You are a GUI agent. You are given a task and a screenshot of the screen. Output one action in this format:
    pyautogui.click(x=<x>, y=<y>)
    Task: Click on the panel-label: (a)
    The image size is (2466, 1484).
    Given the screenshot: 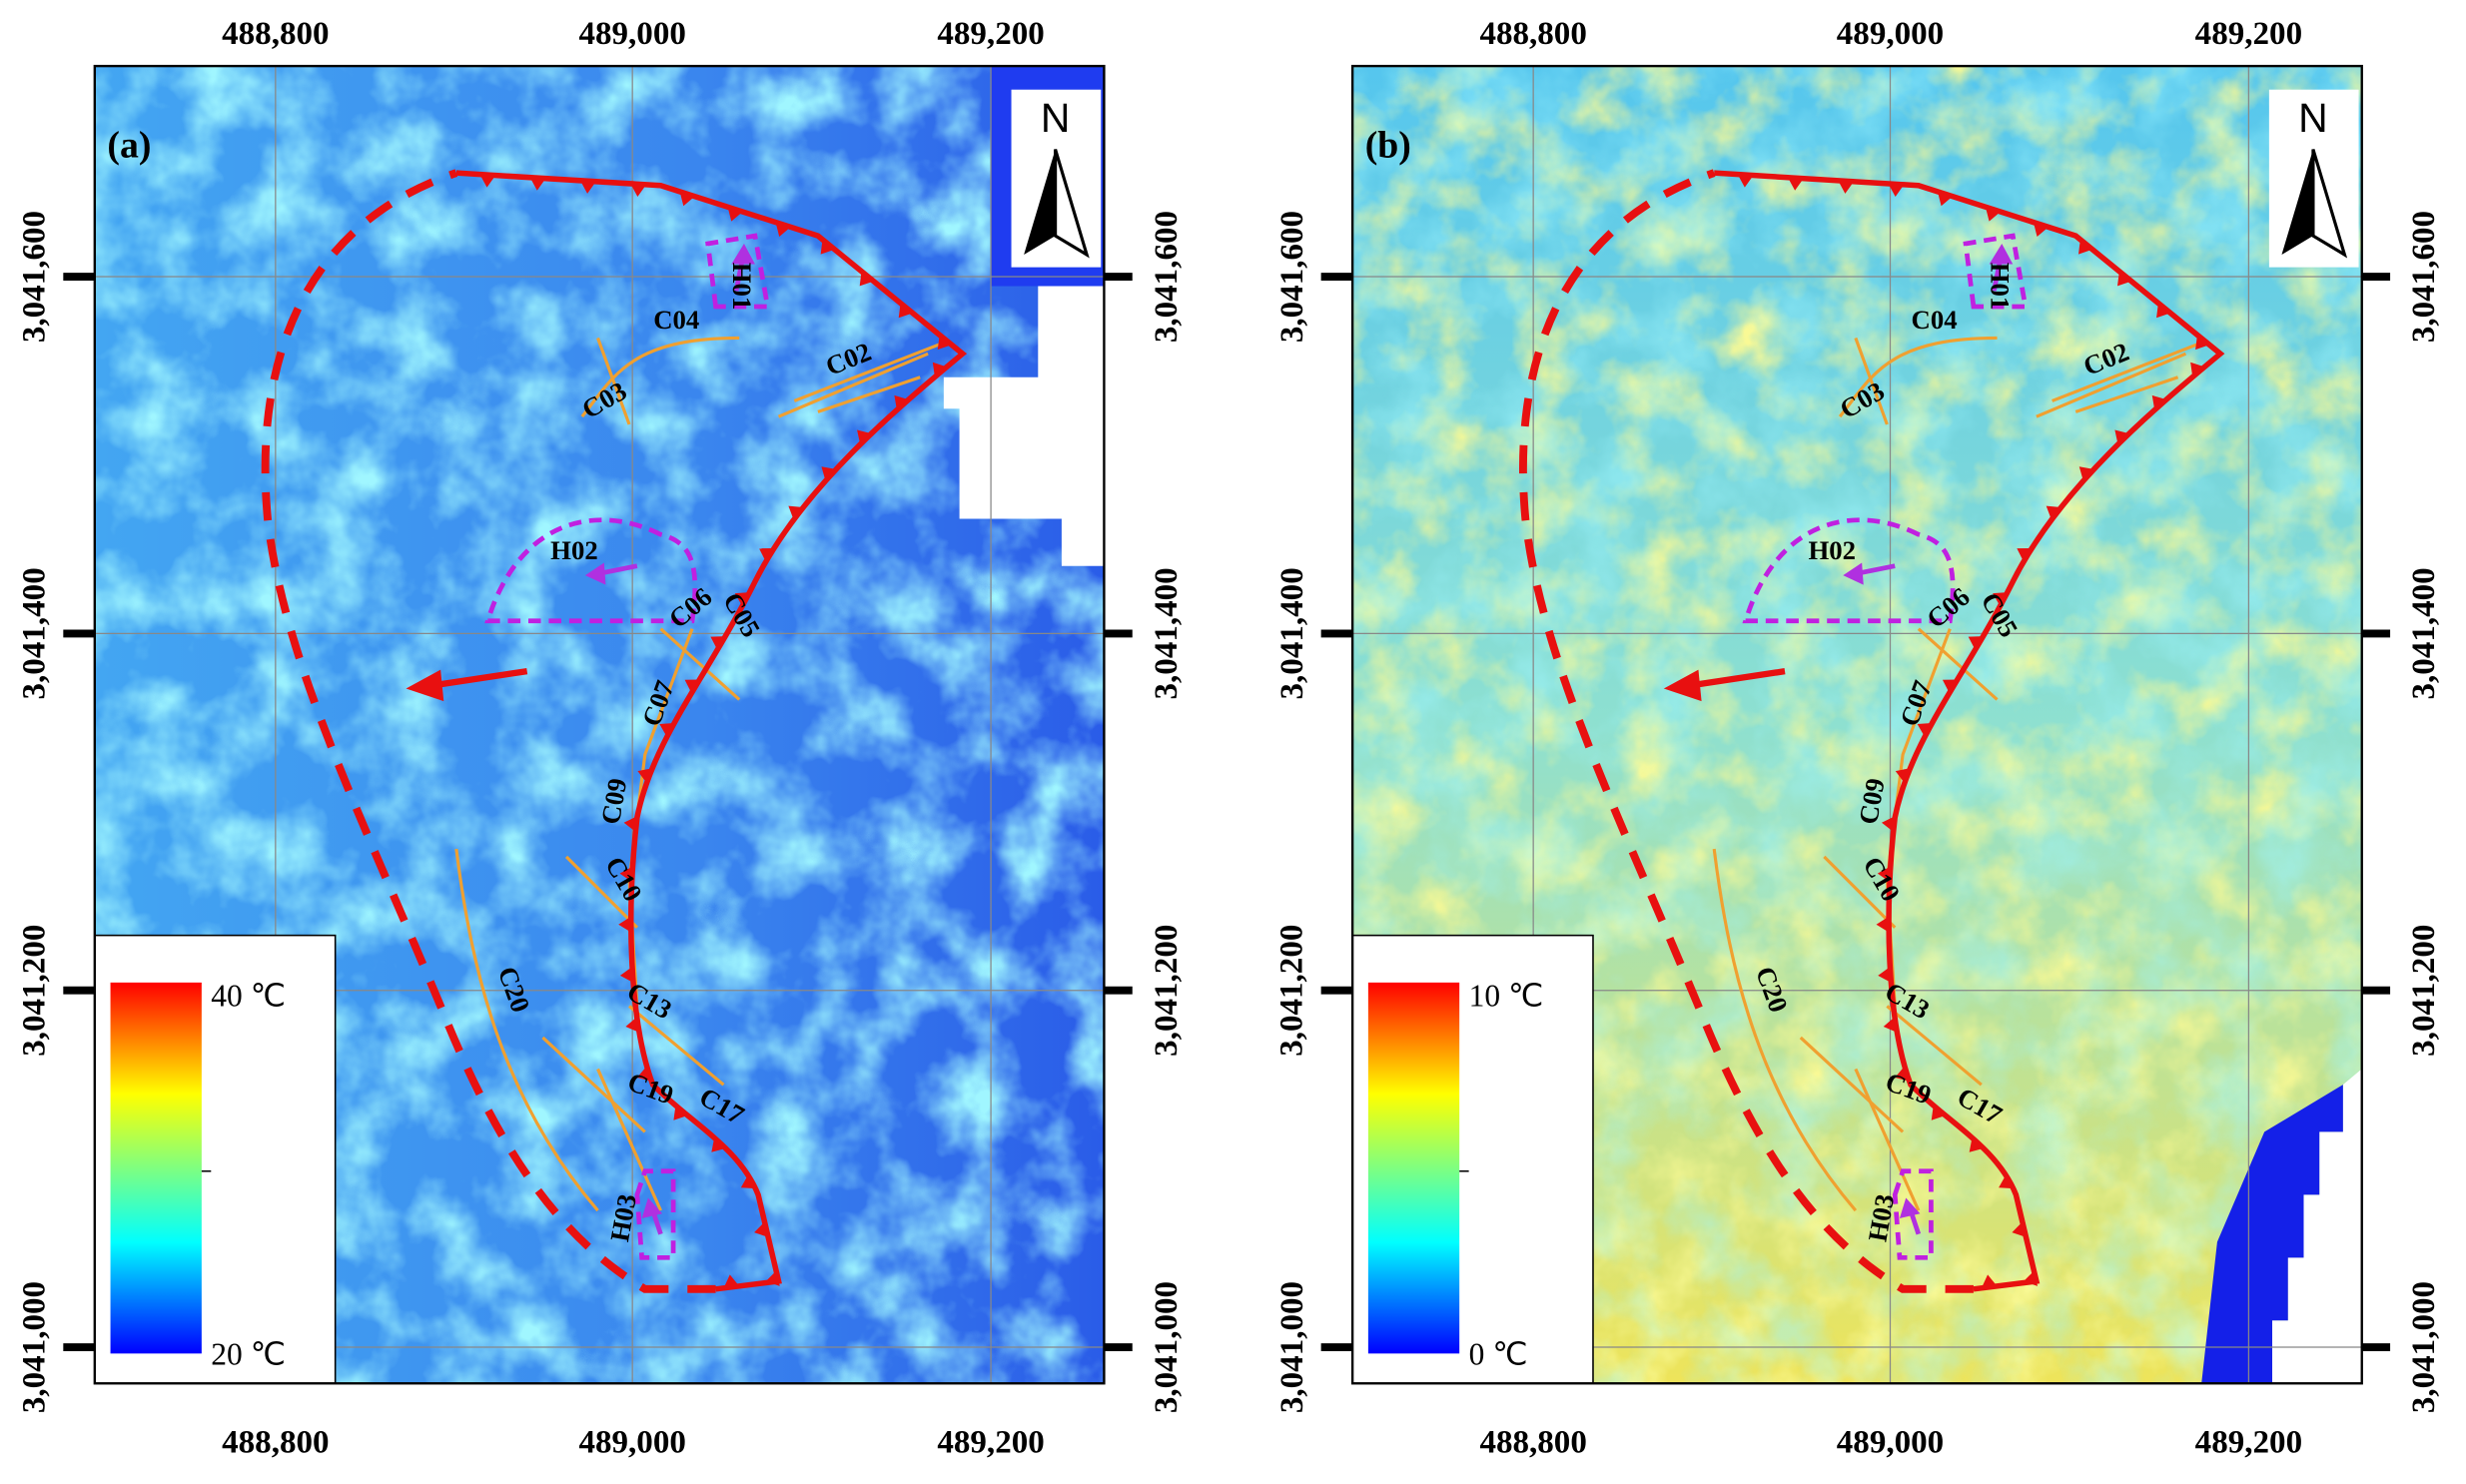 What is the action you would take?
    pyautogui.click(x=129, y=145)
    